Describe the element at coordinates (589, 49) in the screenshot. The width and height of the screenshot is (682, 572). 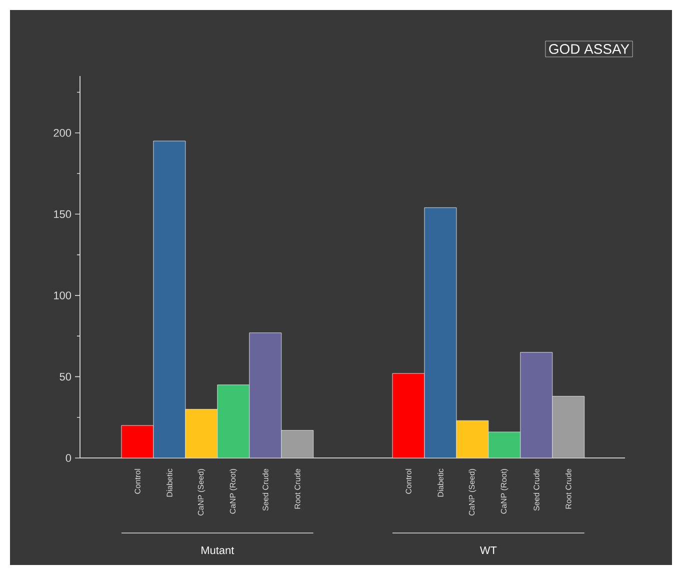
I see `chart-title: GOD ASSAY` at that location.